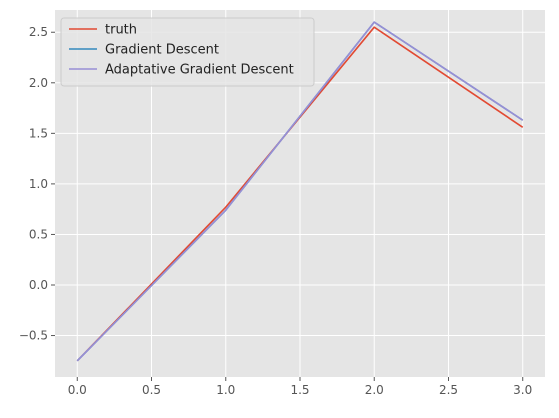  What do you see at coordinates (121, 30) in the screenshot?
I see `legend-entry-label: truth` at bounding box center [121, 30].